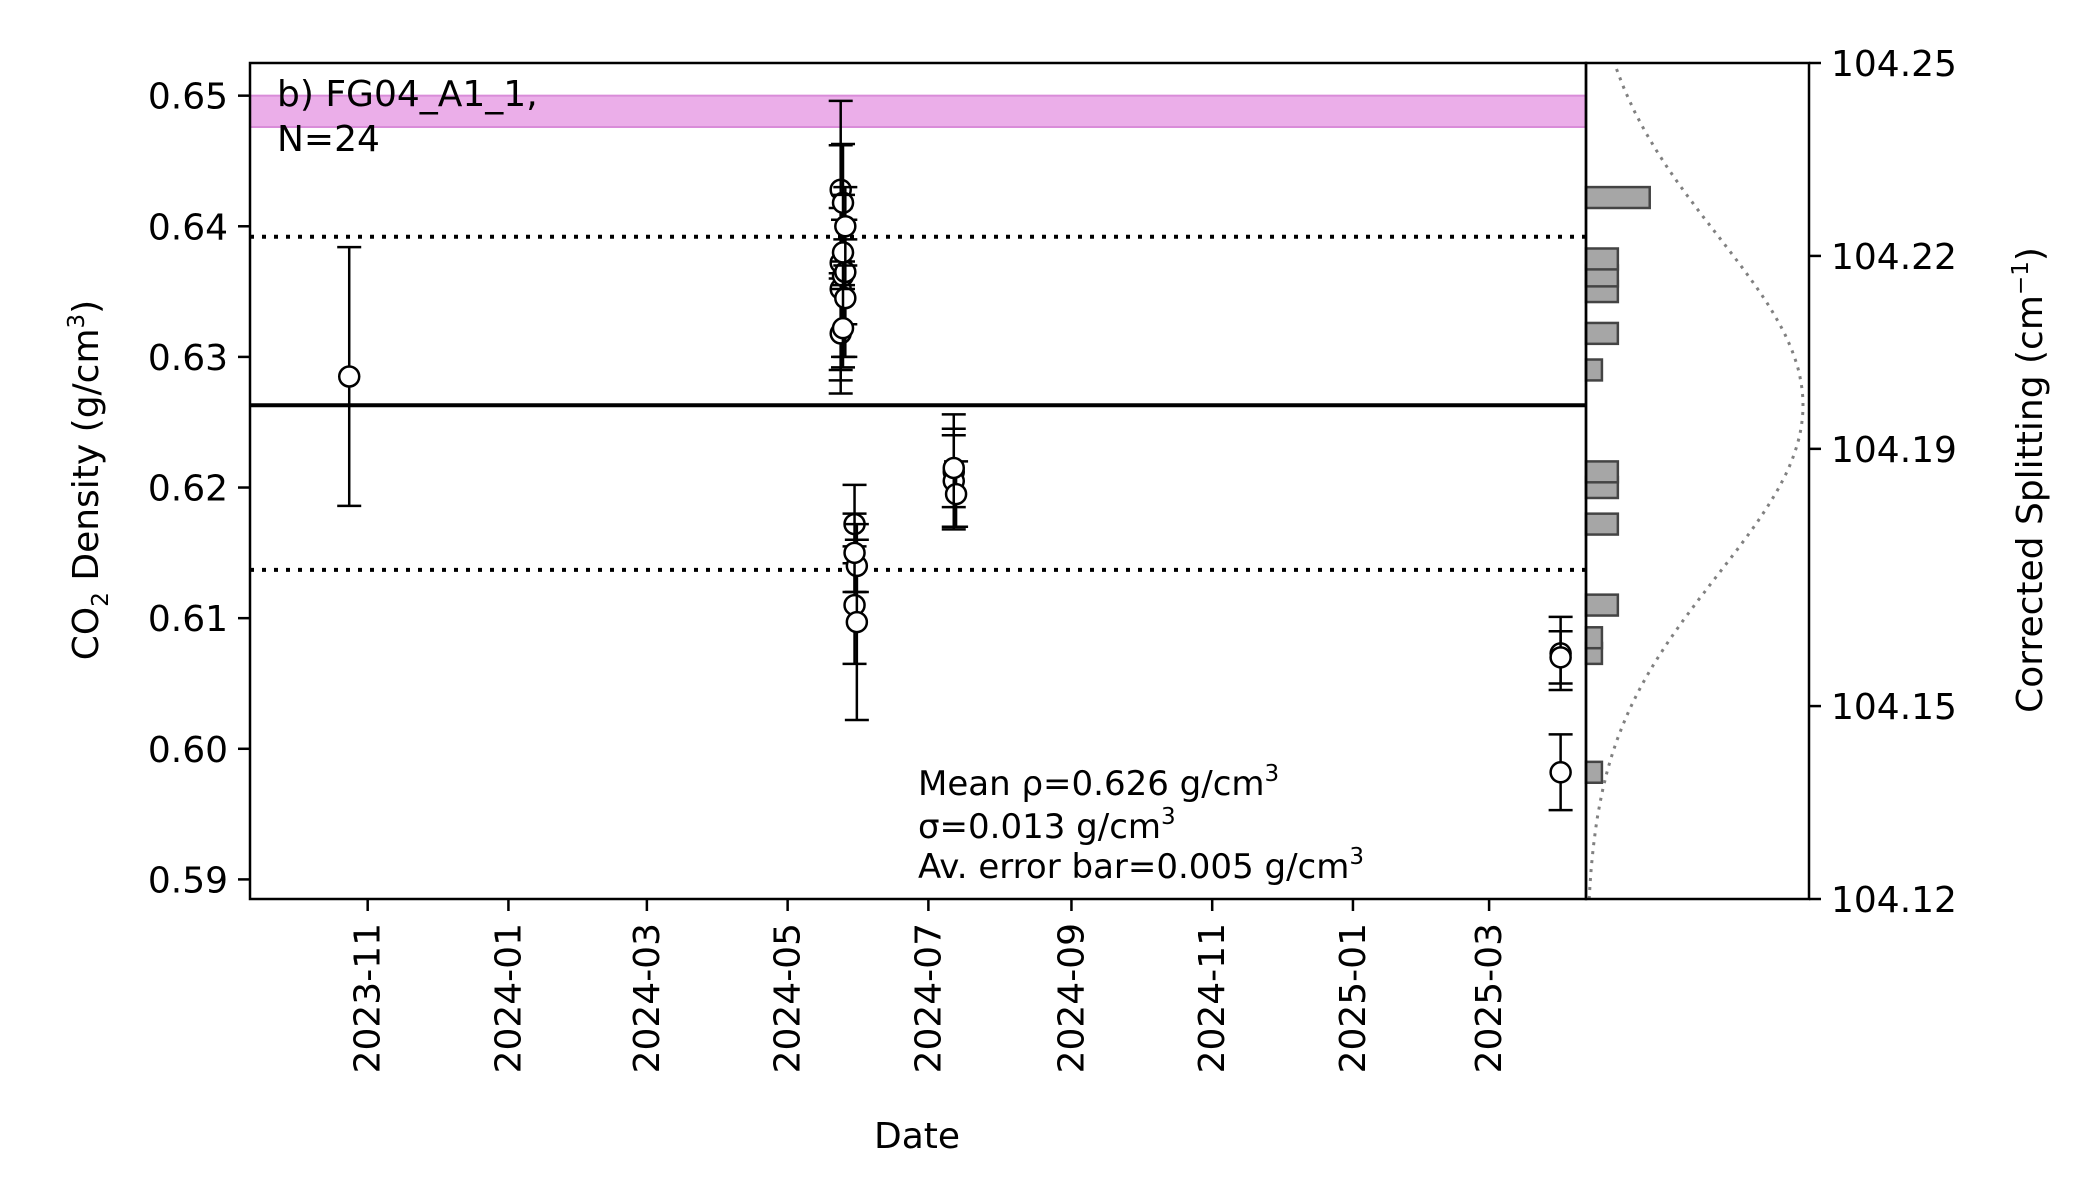 Image resolution: width=2100 pixels, height=1200 pixels. I want to click on x-tick-label: 2024-03, so click(647, 998).